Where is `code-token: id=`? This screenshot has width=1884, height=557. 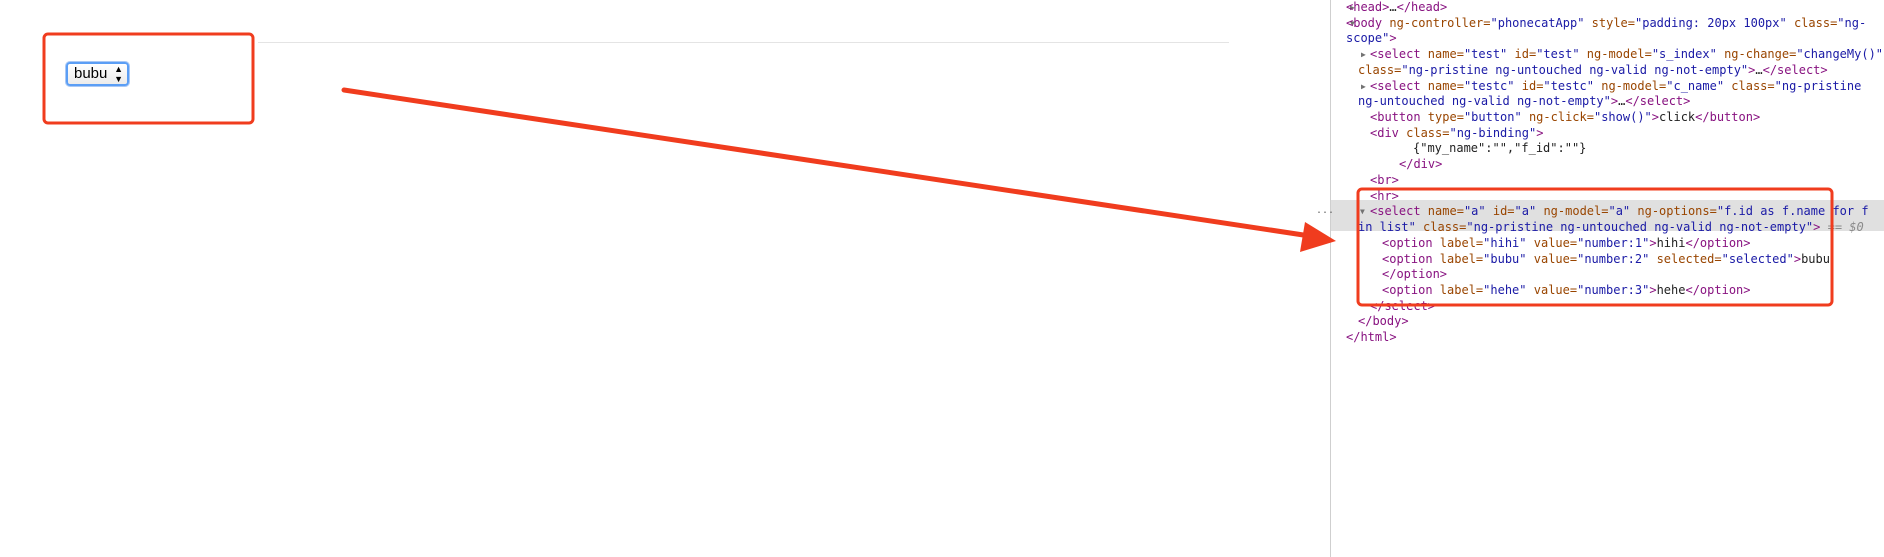
code-token: id= is located at coordinates (1522, 54).